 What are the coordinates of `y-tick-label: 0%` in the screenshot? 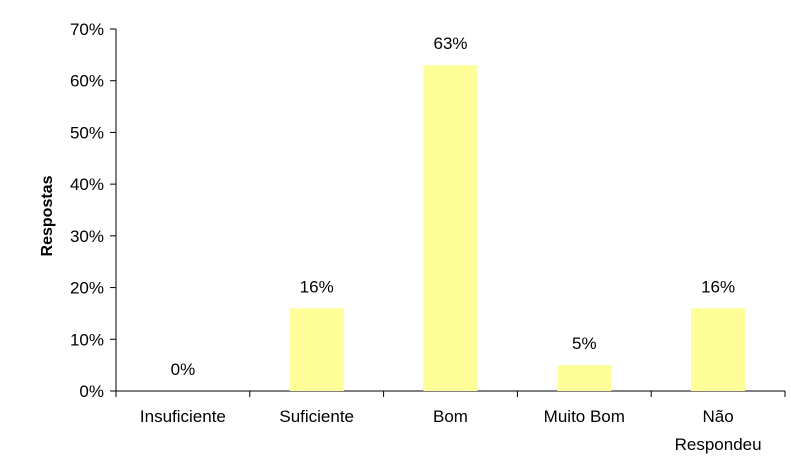 It's located at (91, 391).